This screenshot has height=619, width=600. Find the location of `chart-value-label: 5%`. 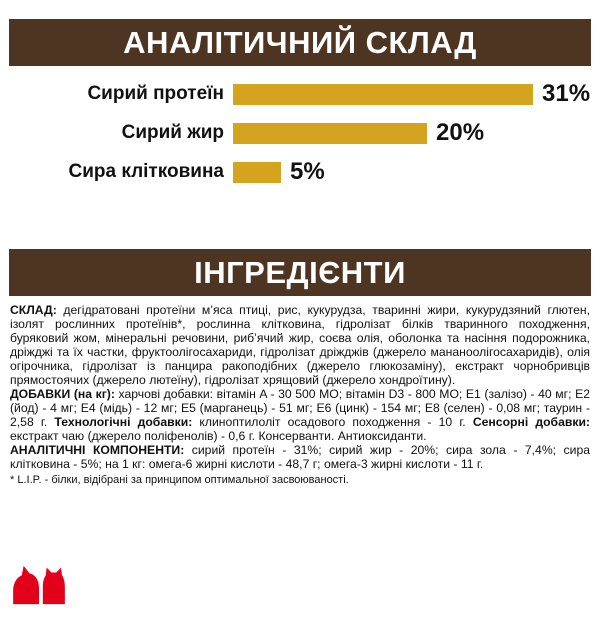

chart-value-label: 5% is located at coordinates (307, 171).